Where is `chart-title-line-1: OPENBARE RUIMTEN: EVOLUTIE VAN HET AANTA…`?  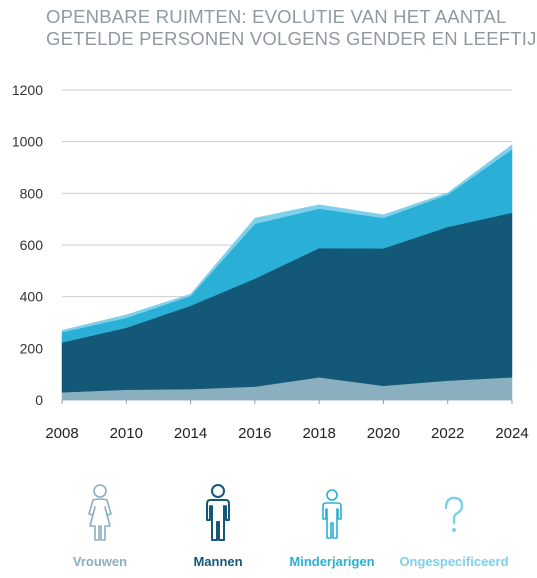 chart-title-line-1: OPENBARE RUIMTEN: EVOLUTIE VAN HET AANTA… is located at coordinates (276, 16).